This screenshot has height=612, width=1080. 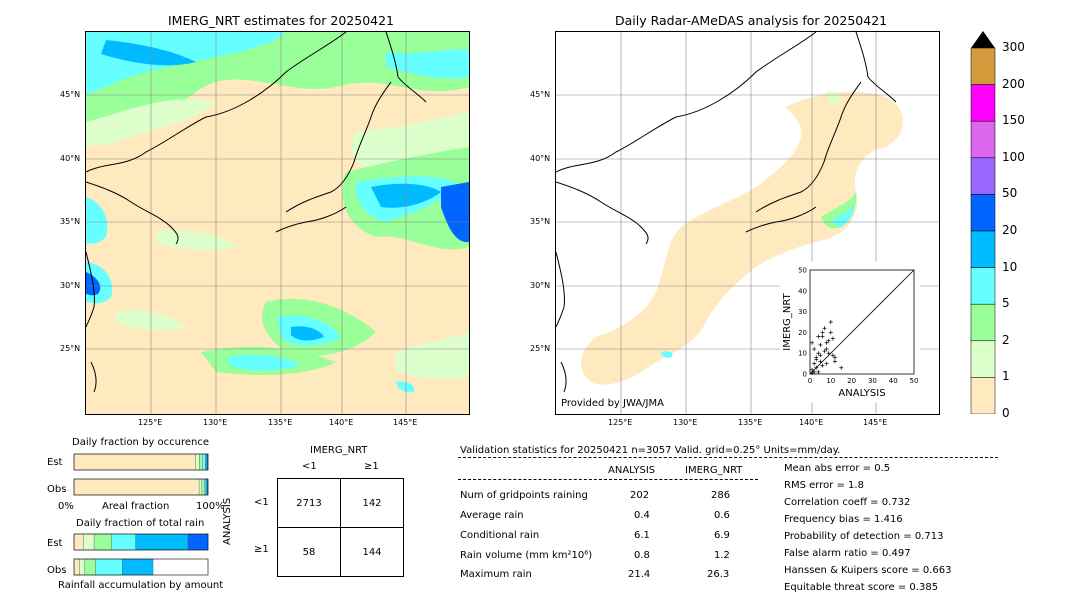 What do you see at coordinates (1010, 230) in the screenshot?
I see `colorbar-tick-label: 20` at bounding box center [1010, 230].